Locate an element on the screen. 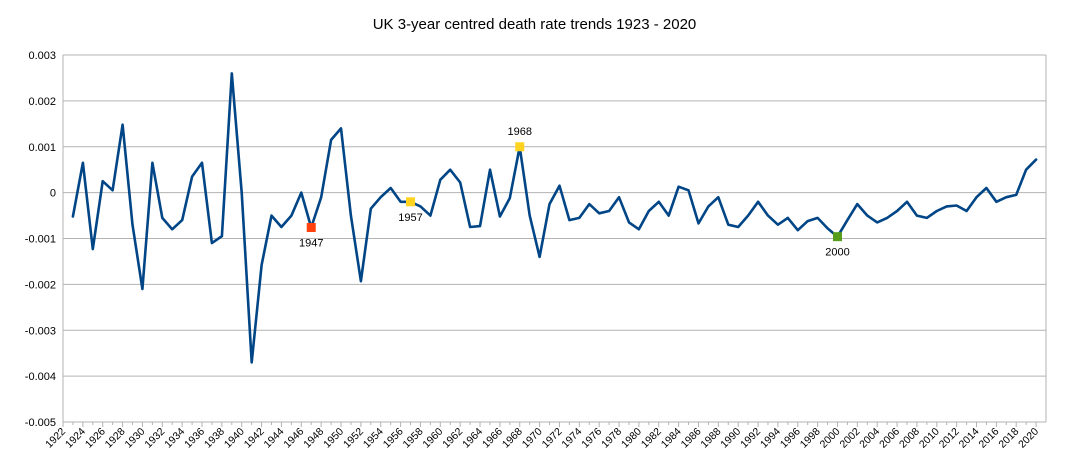  annotation-label-2000: 2000 is located at coordinates (837, 253).